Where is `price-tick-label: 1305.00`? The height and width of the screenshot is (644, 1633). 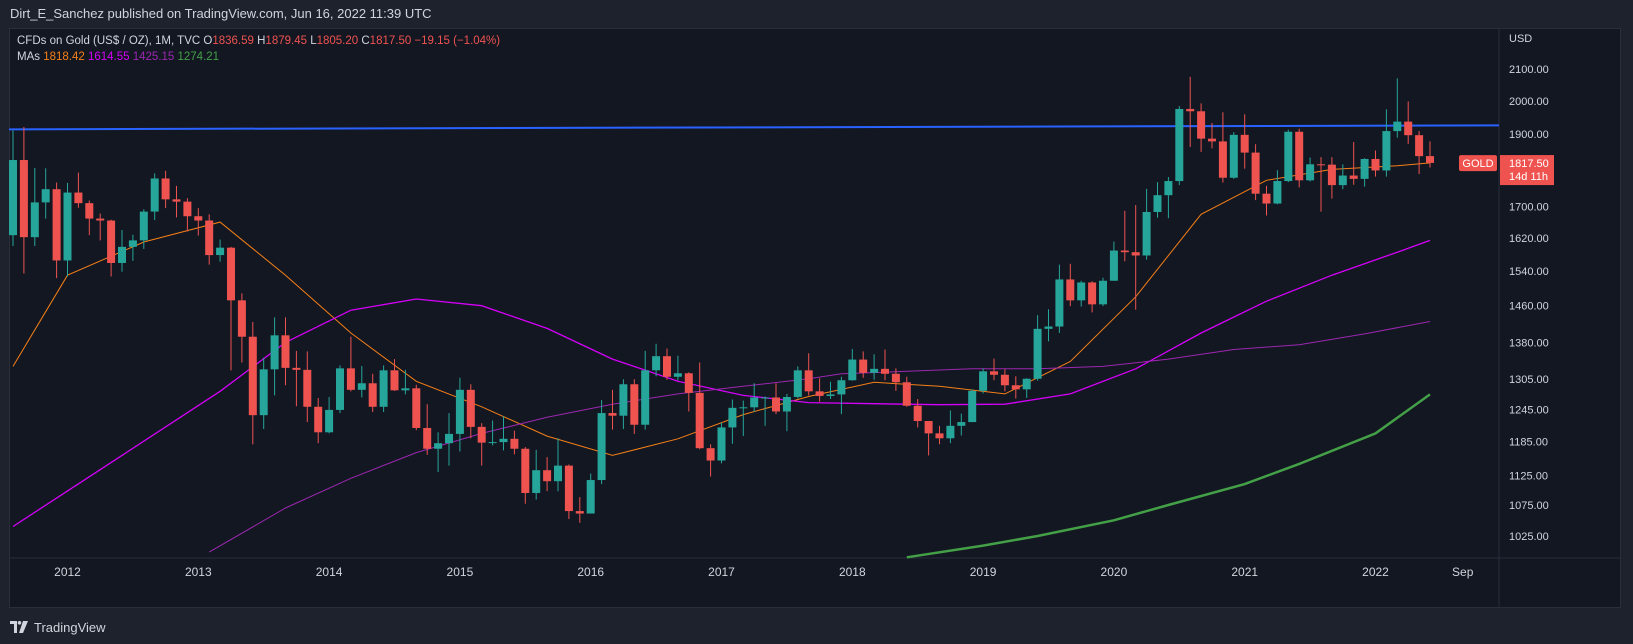
price-tick-label: 1305.00 is located at coordinates (1529, 380).